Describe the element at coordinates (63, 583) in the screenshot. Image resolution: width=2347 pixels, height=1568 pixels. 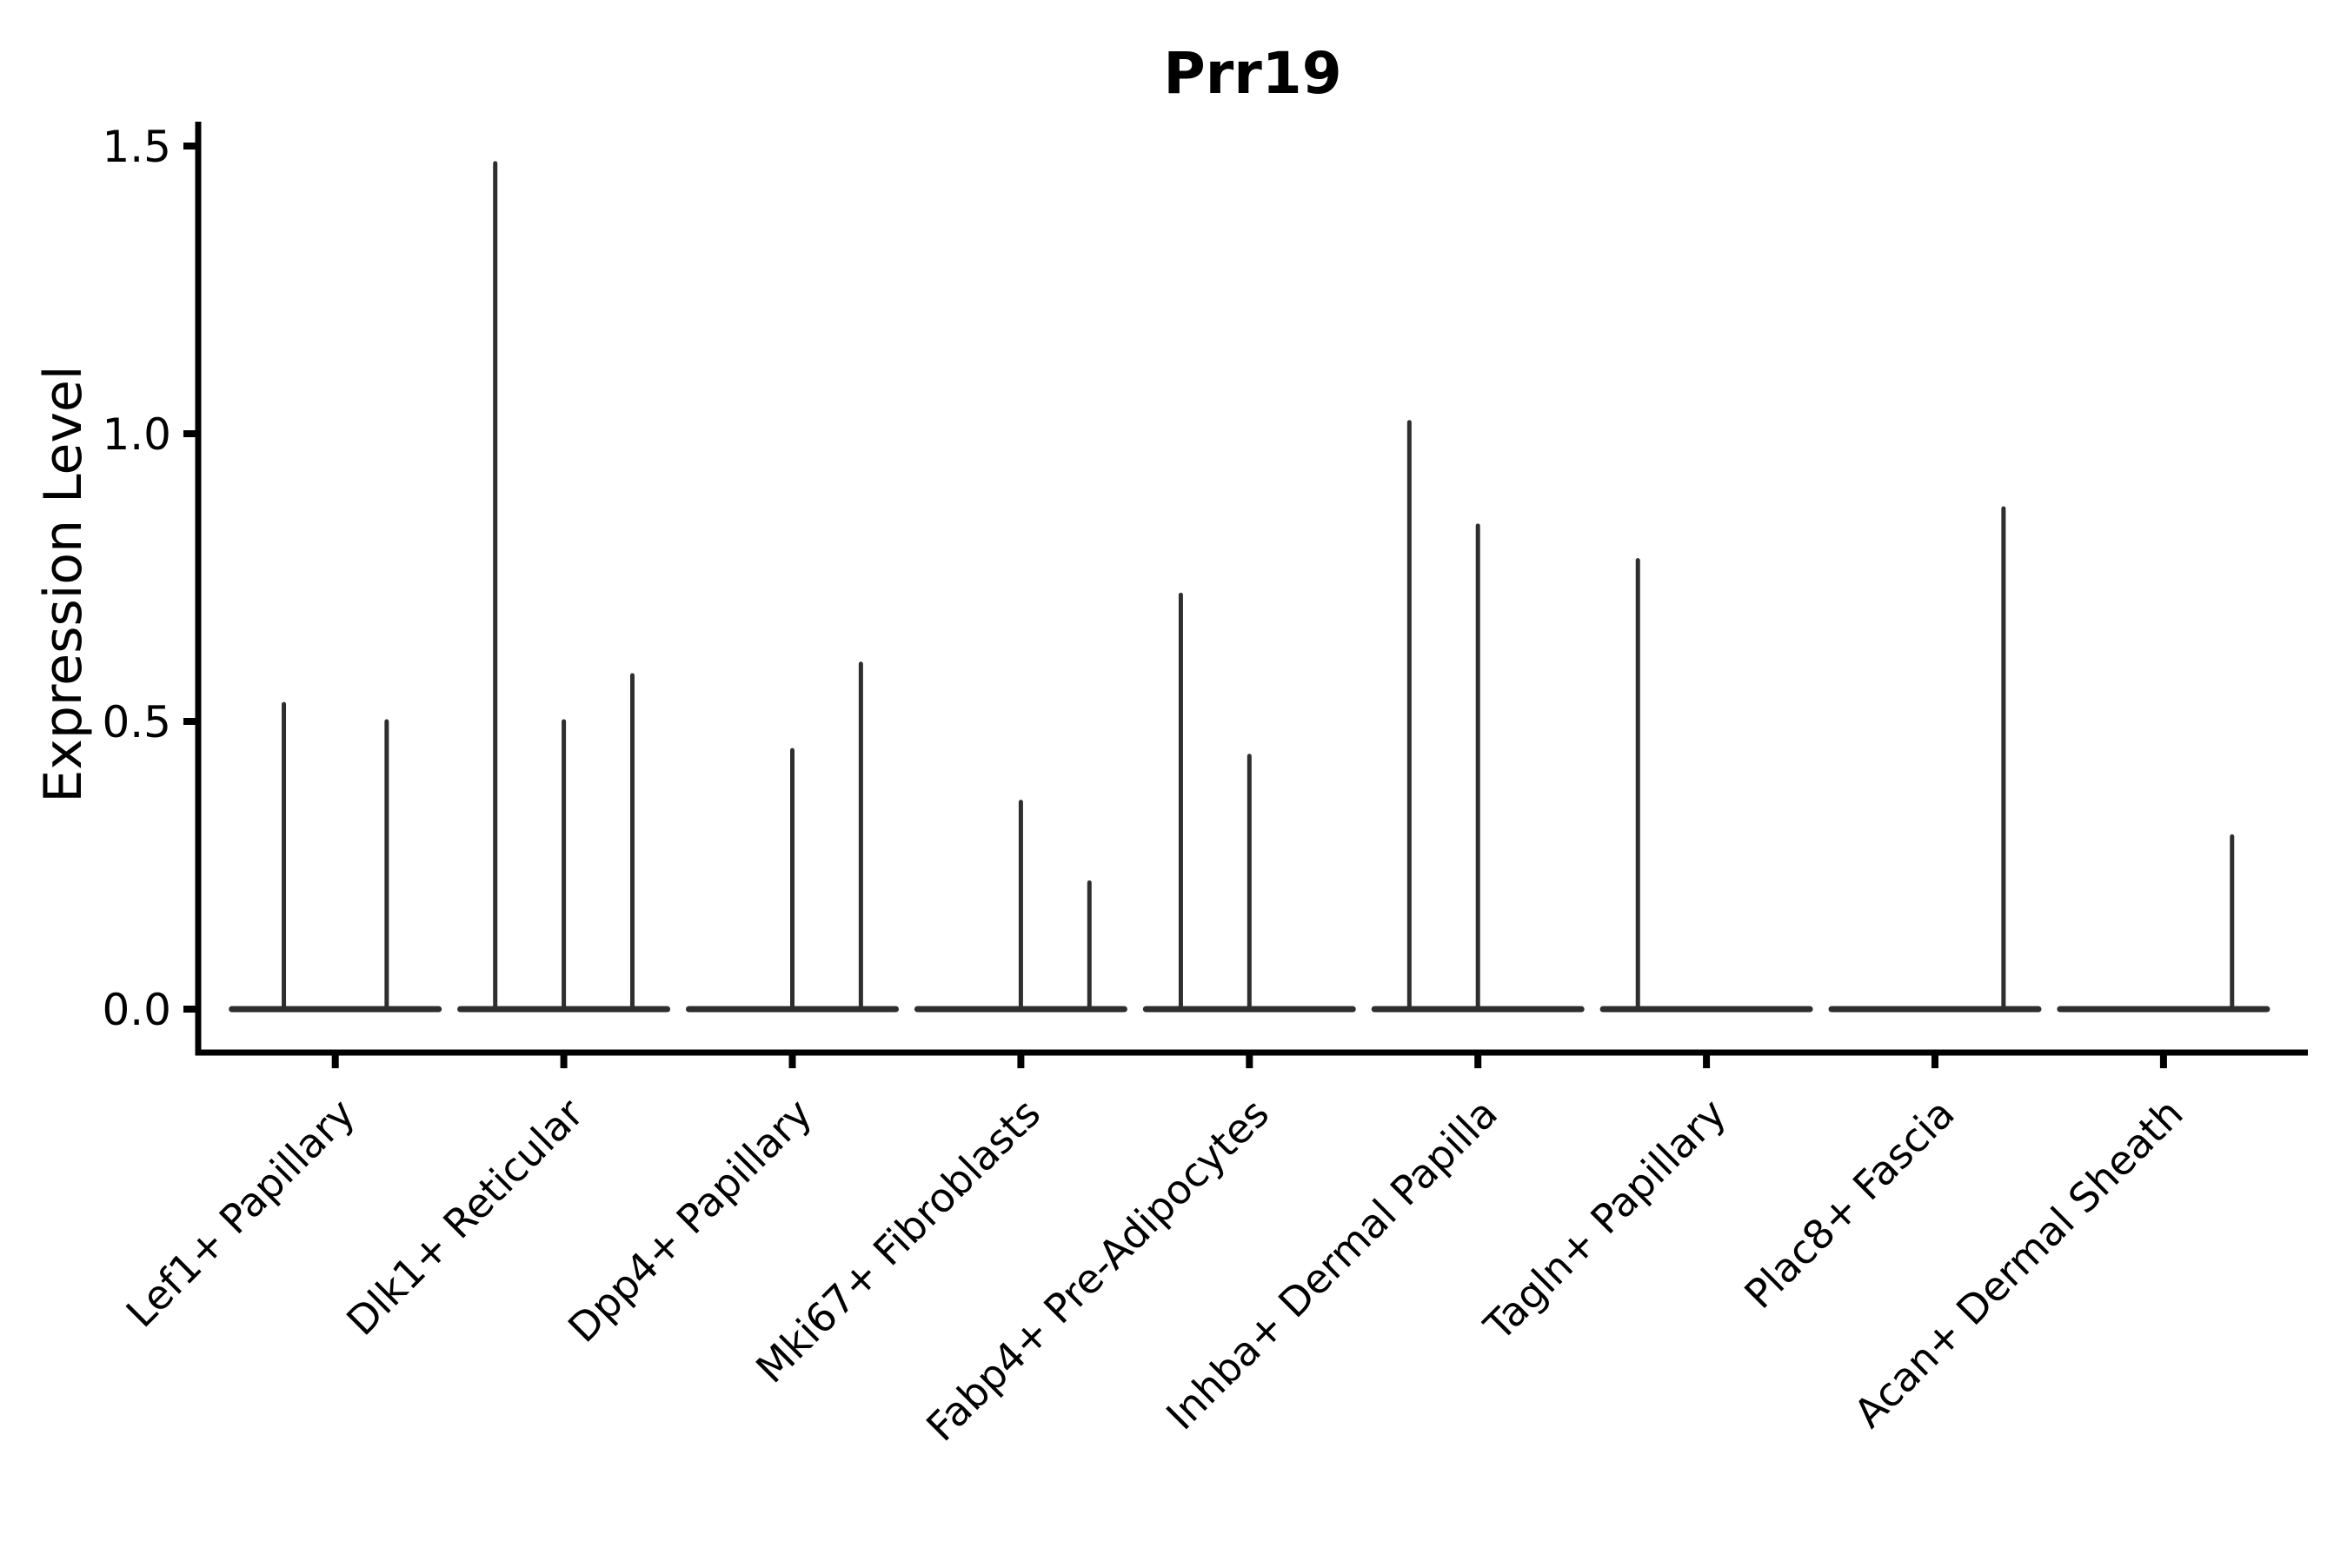
I see `y-axis-label: Expression Level` at that location.